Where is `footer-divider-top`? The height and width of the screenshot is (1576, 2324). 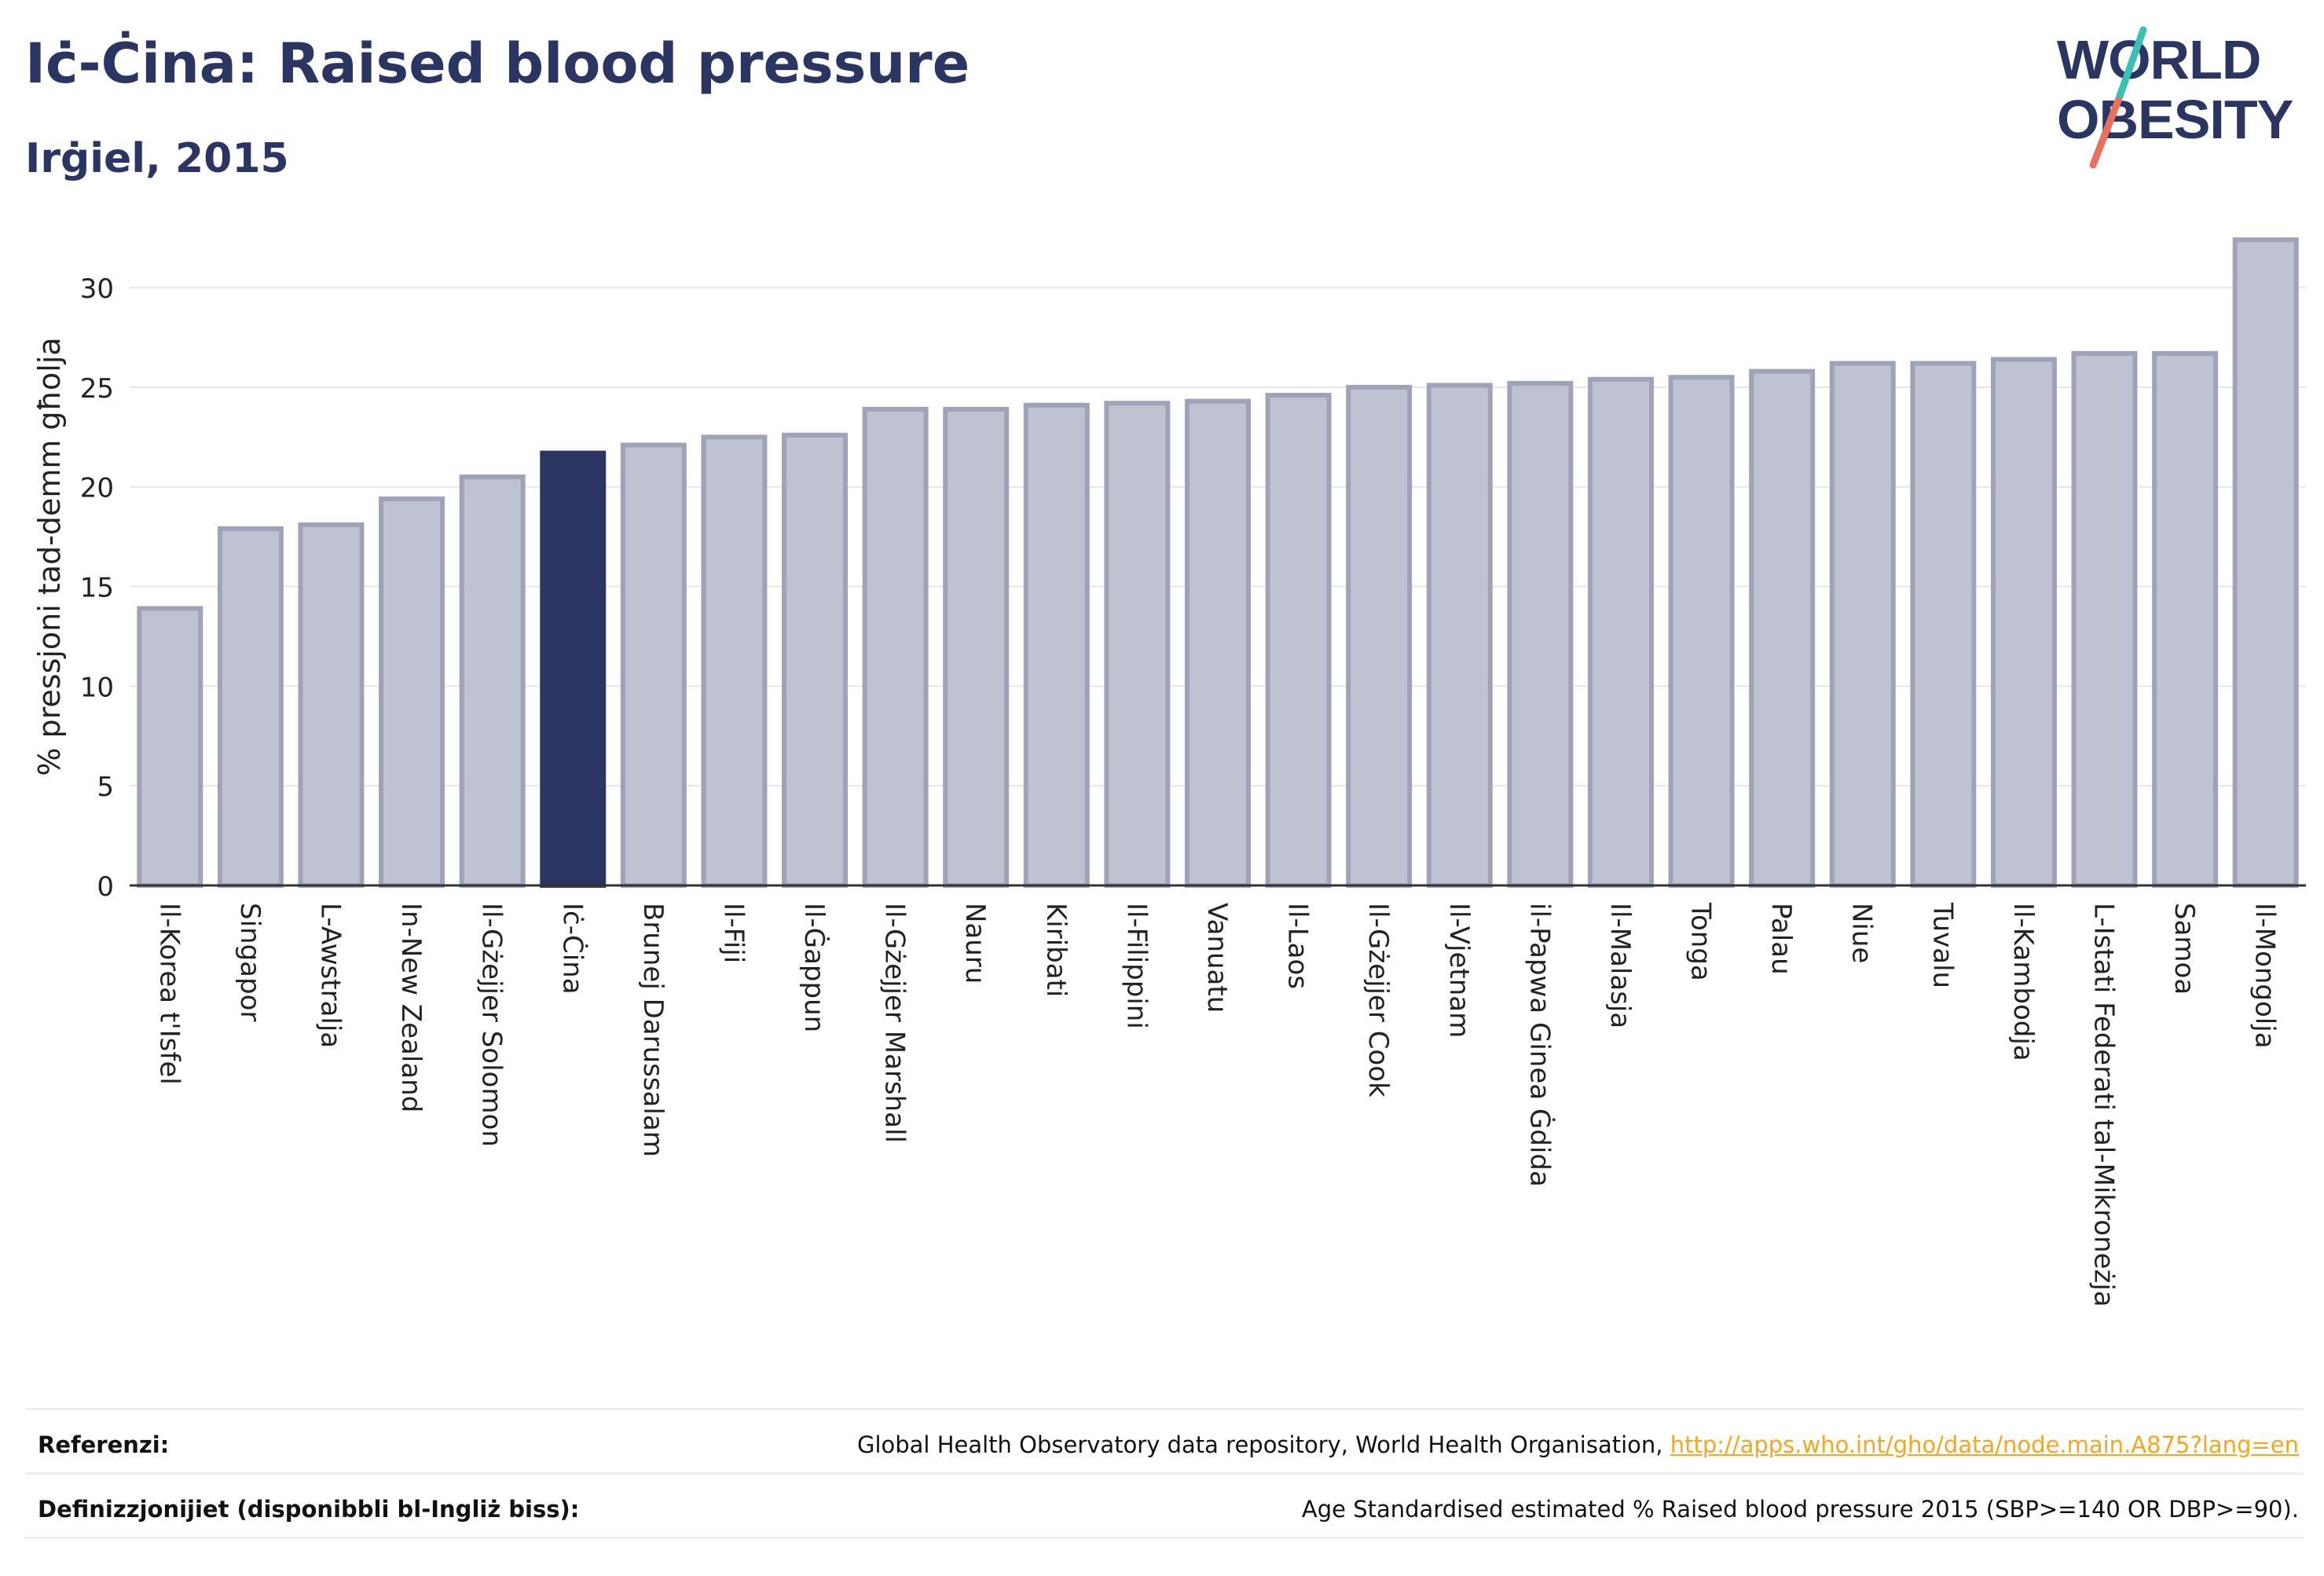
footer-divider-top is located at coordinates (1164, 1409).